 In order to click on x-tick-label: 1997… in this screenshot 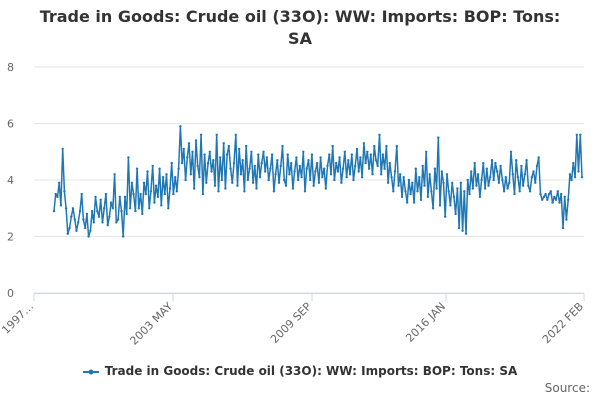, I will do `click(18, 318)`.